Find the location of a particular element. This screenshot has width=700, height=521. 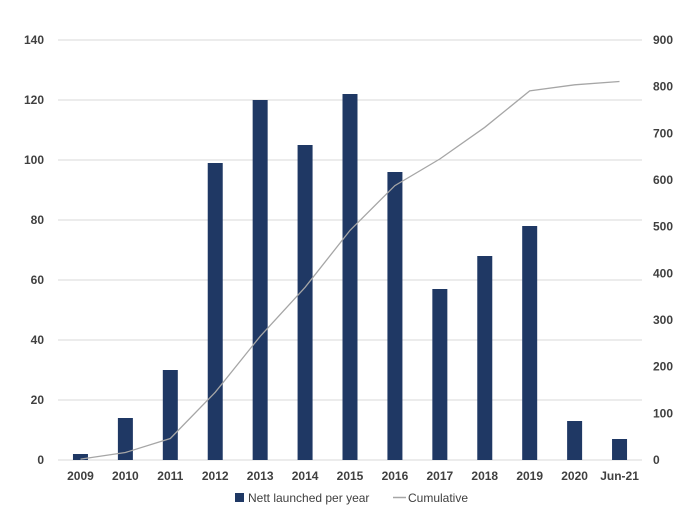

x-tick-label: 2019 is located at coordinates (529, 476).